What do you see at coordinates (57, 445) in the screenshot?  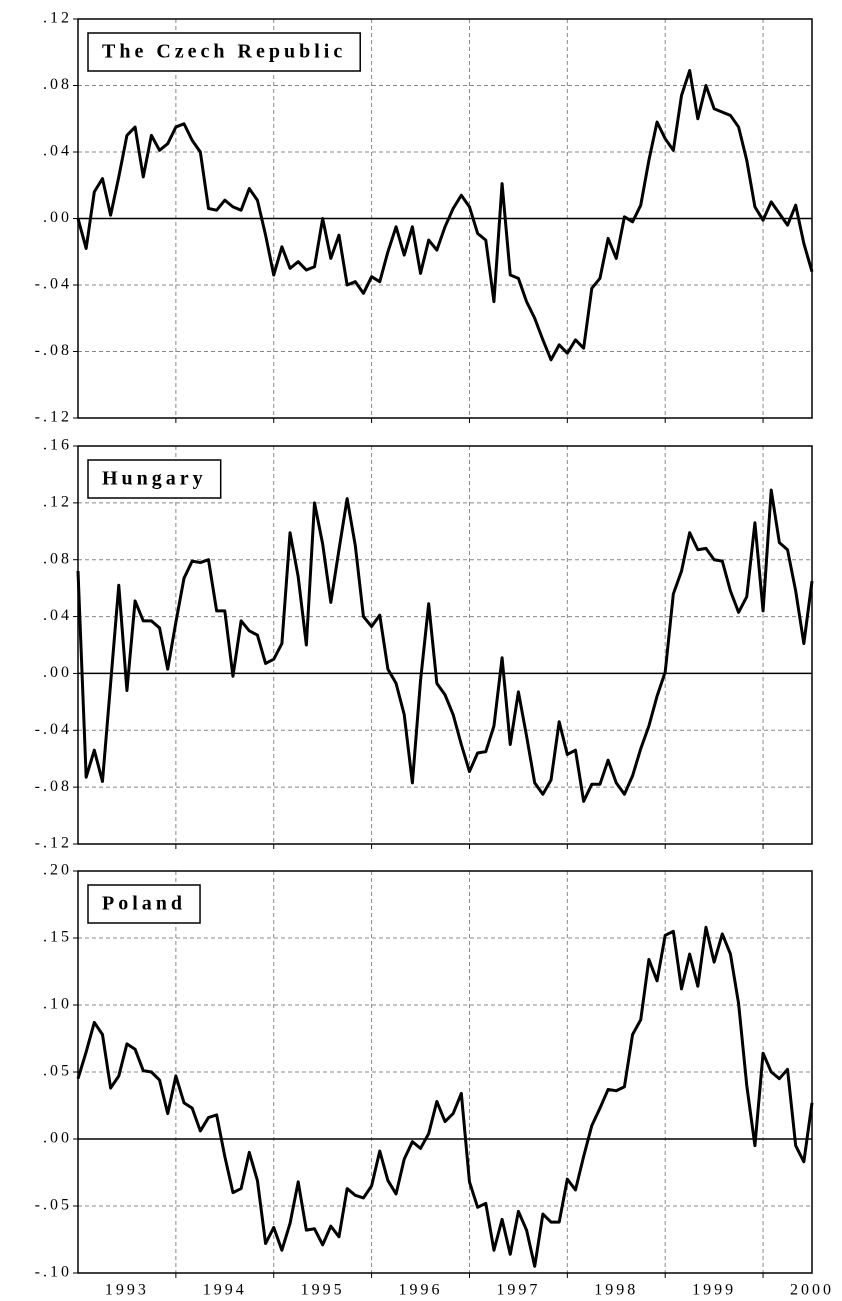 I see `y-tick-label: .16` at bounding box center [57, 445].